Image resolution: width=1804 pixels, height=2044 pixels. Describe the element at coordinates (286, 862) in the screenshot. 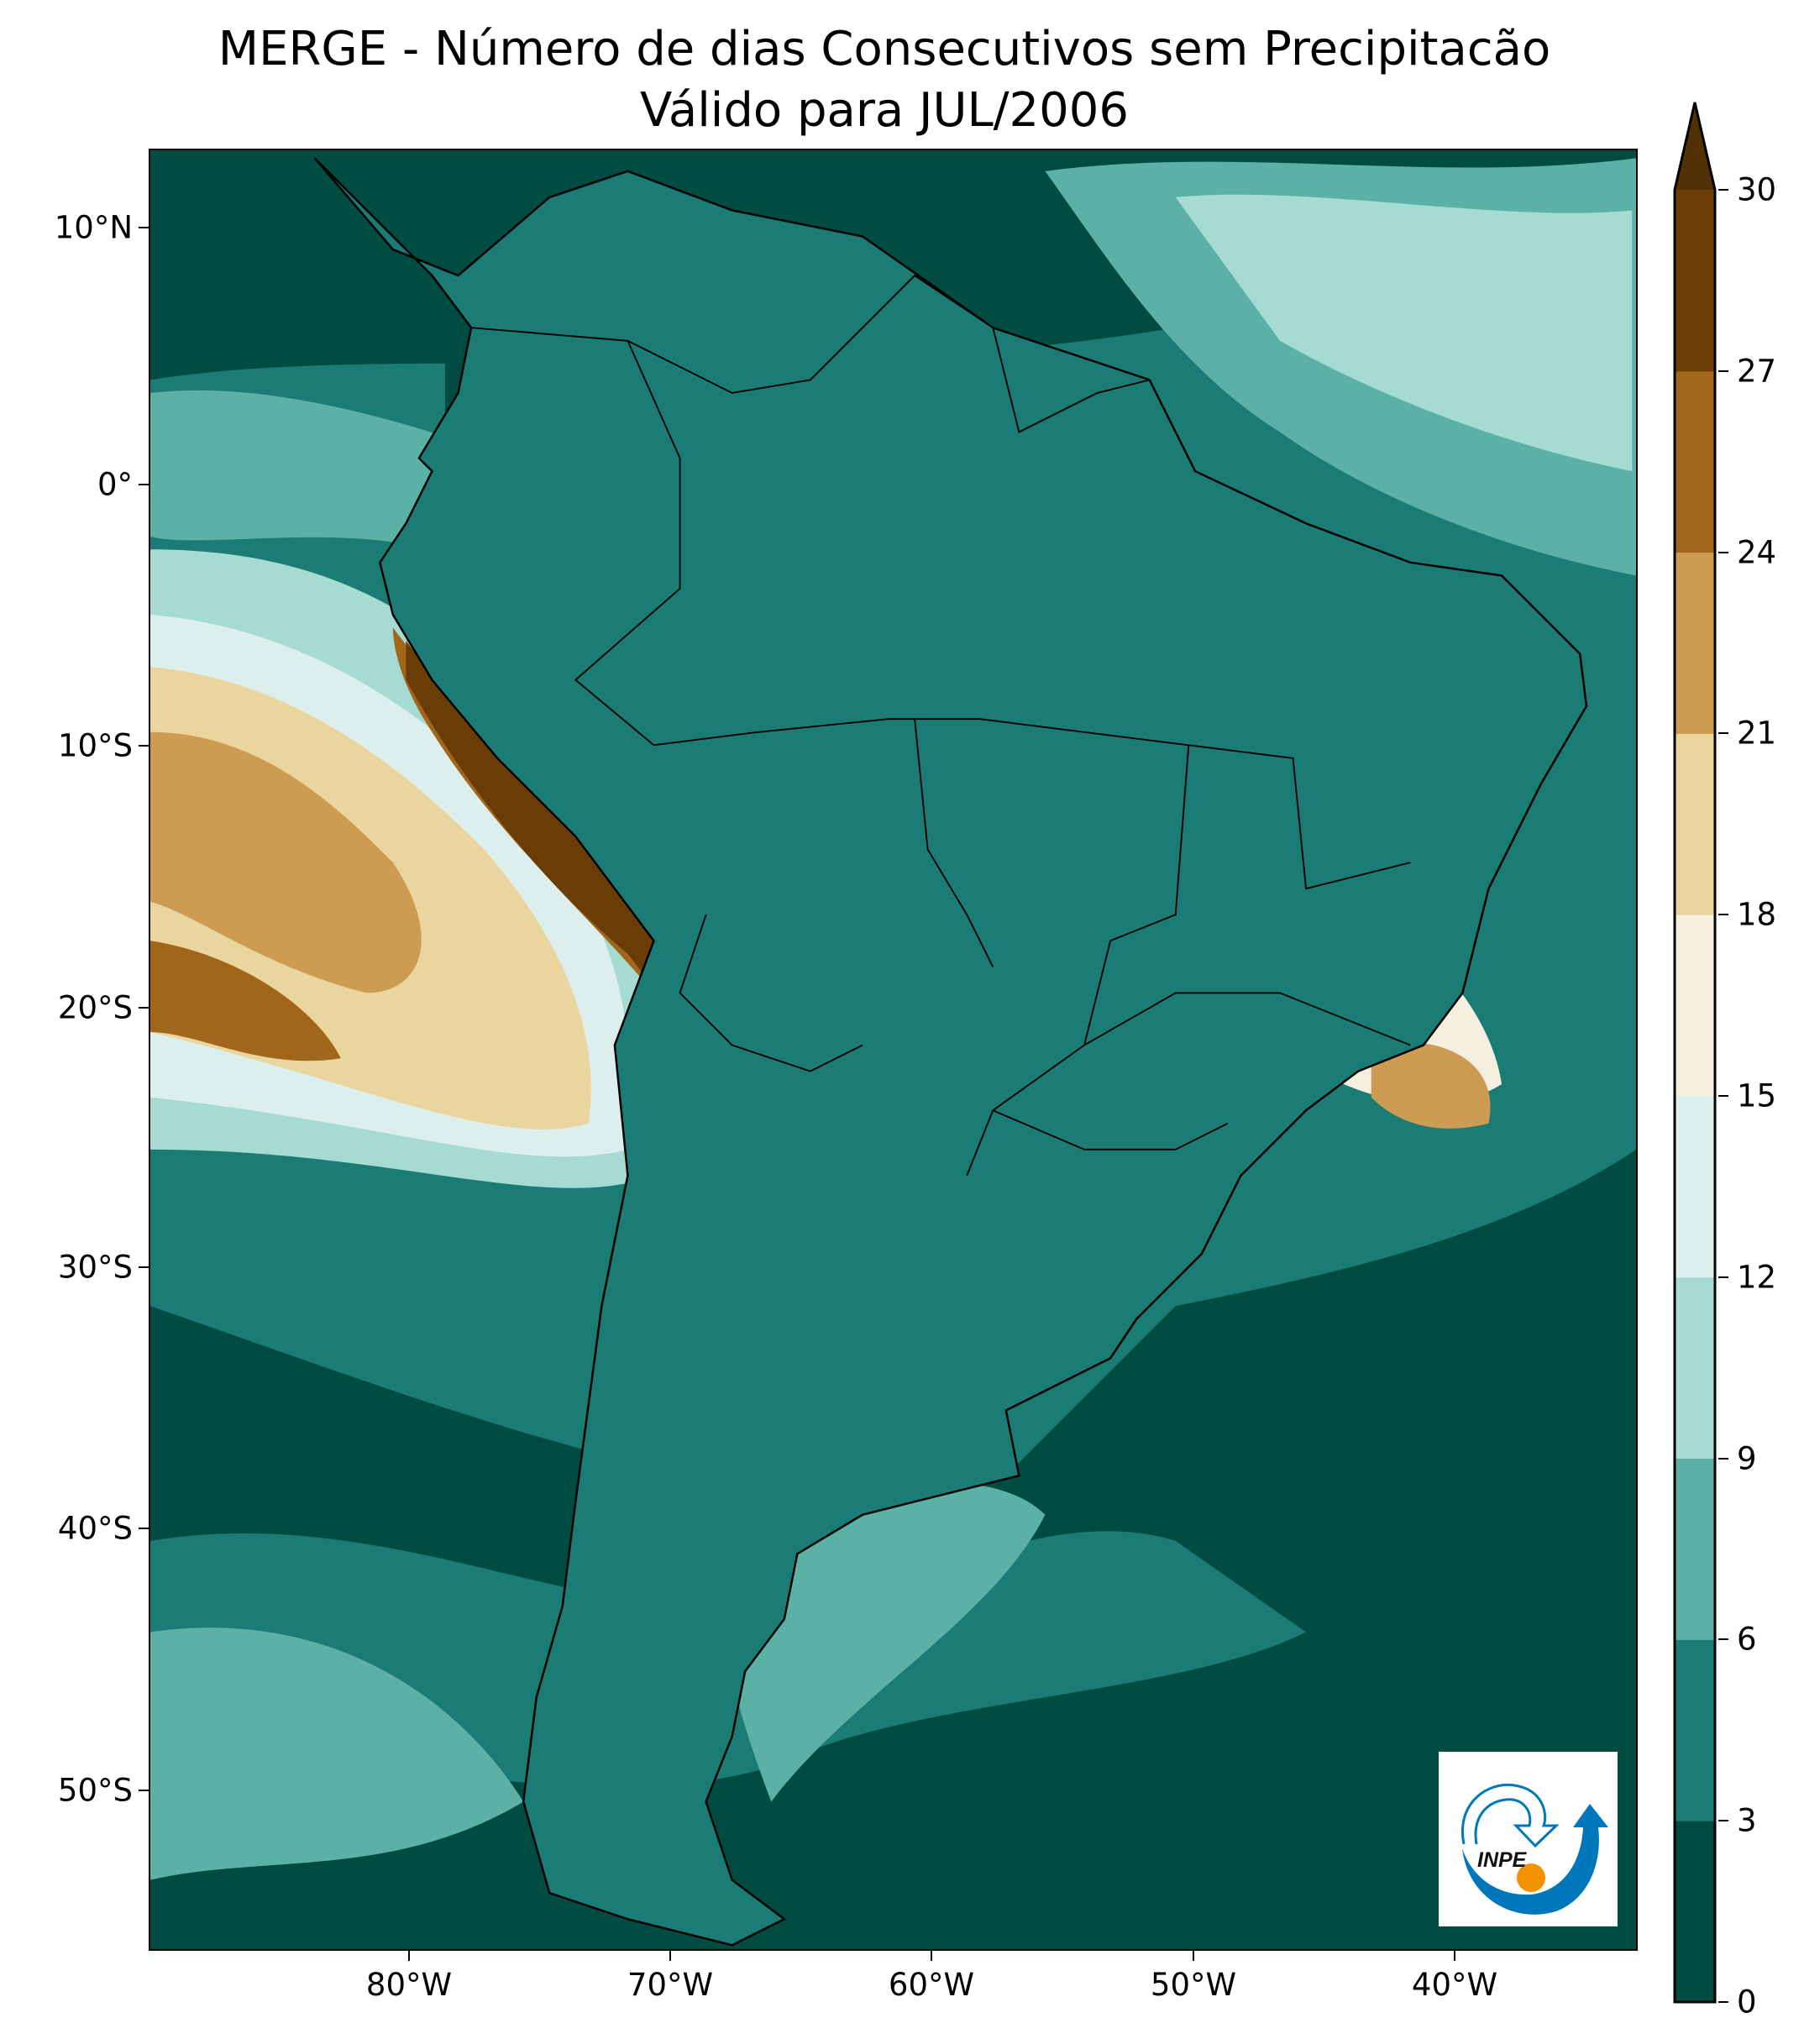

I see `dry-days-21-24-pacific` at that location.